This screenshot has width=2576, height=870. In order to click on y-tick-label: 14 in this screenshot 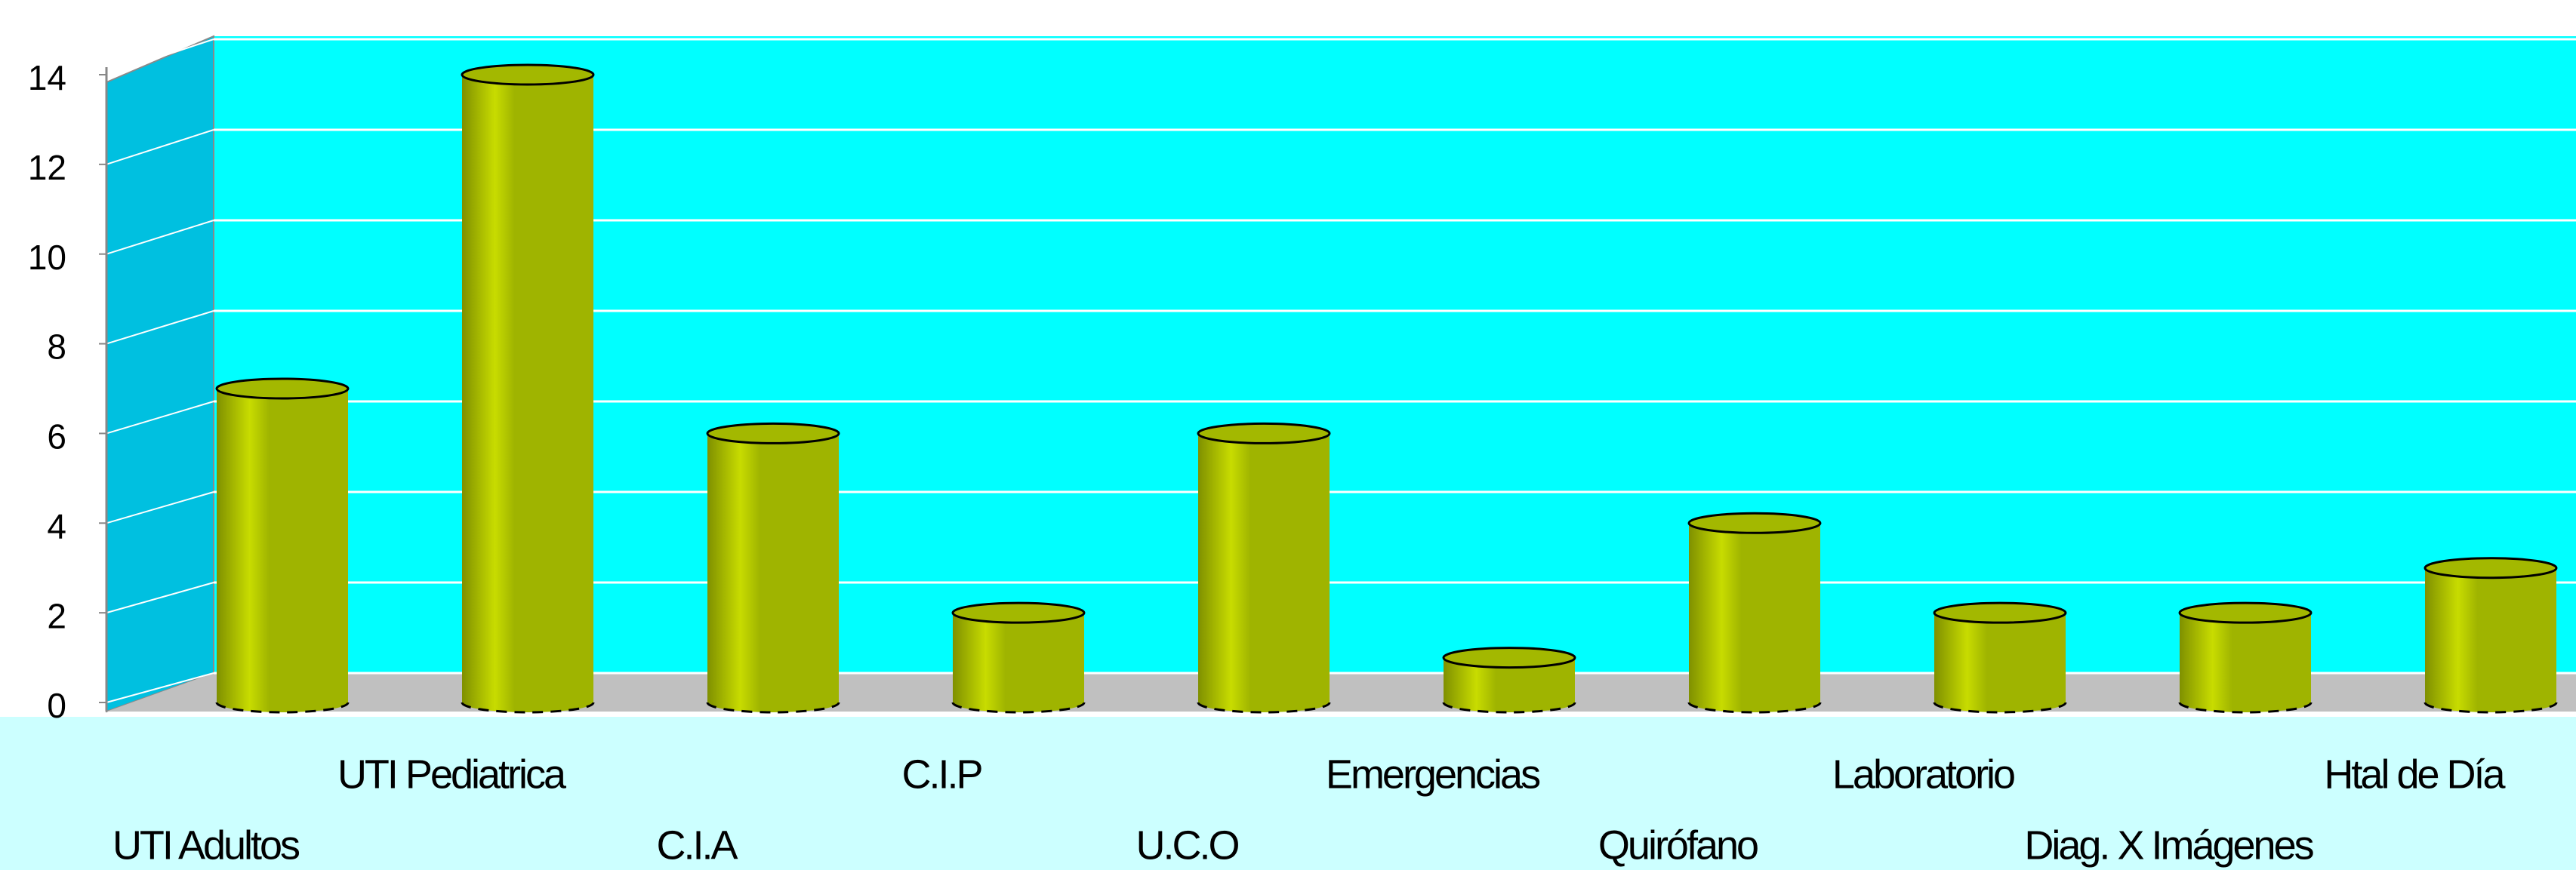, I will do `click(47, 77)`.